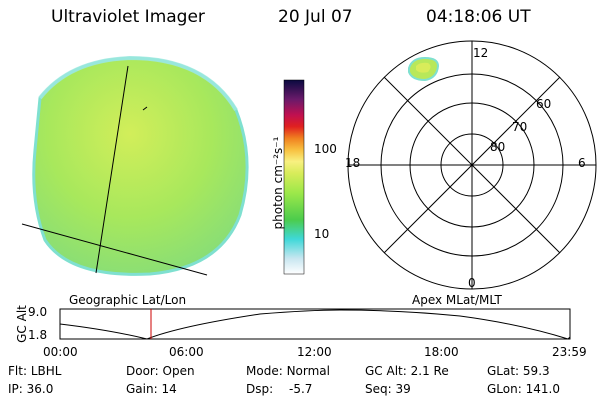 The height and width of the screenshot is (400, 600). I want to click on info-gain-value: 14, so click(169, 389).